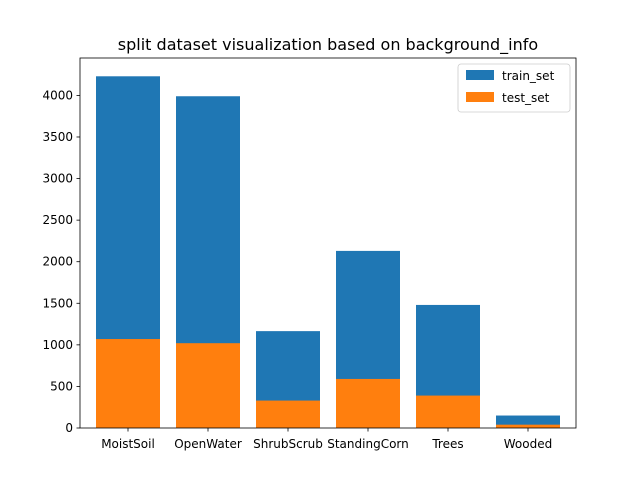 The width and height of the screenshot is (640, 484). Describe the element at coordinates (57, 220) in the screenshot. I see `y-tick-label: 2500` at that location.